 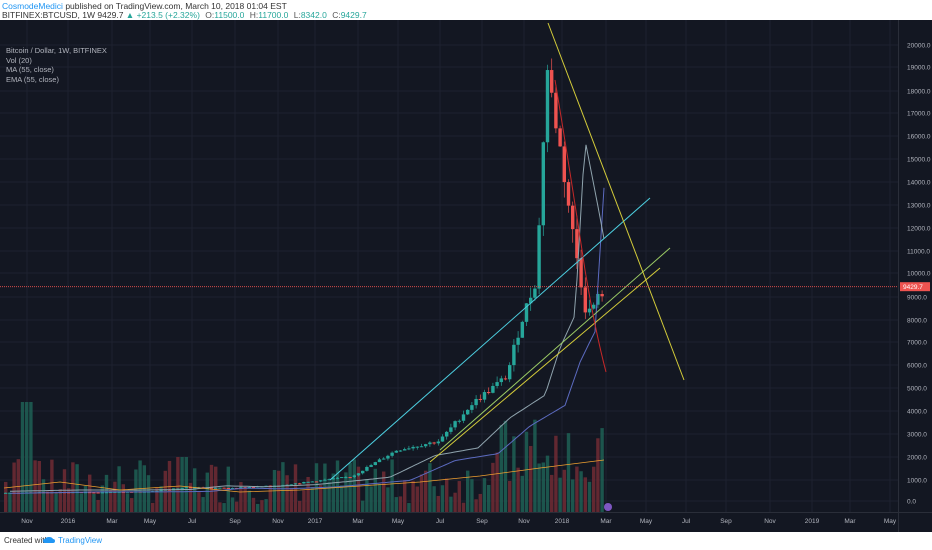 I want to click on x-tick-label: Mar, so click(x=358, y=521).